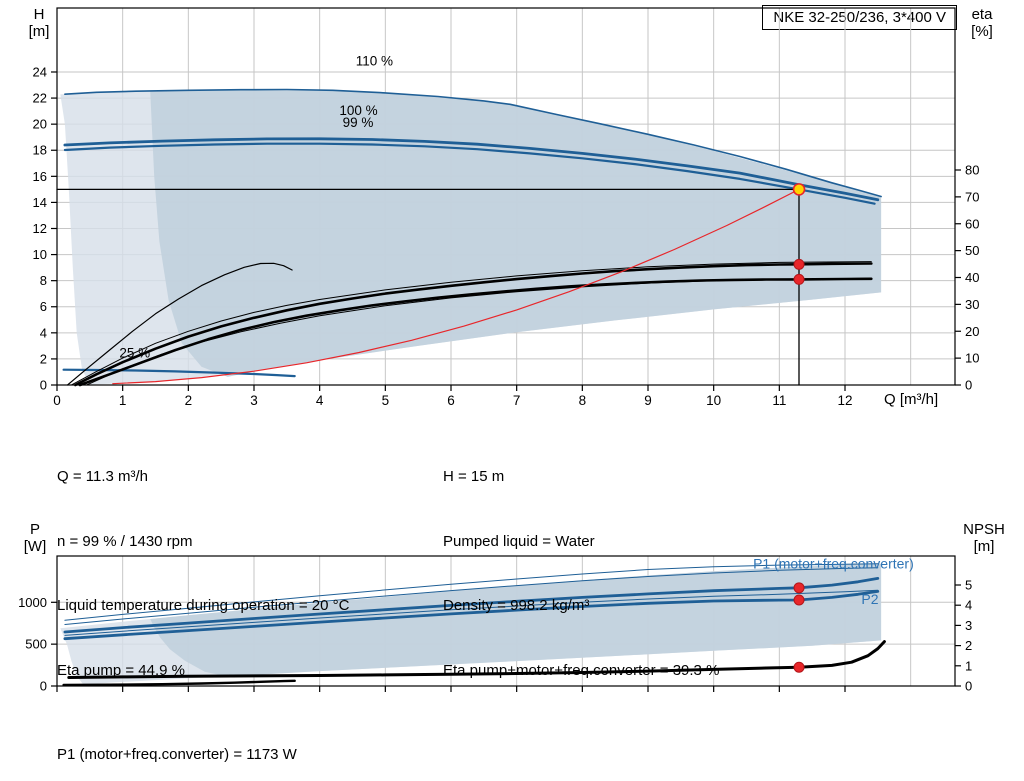  What do you see at coordinates (374, 61) in the screenshot?
I see `svg-text: 110 %` at bounding box center [374, 61].